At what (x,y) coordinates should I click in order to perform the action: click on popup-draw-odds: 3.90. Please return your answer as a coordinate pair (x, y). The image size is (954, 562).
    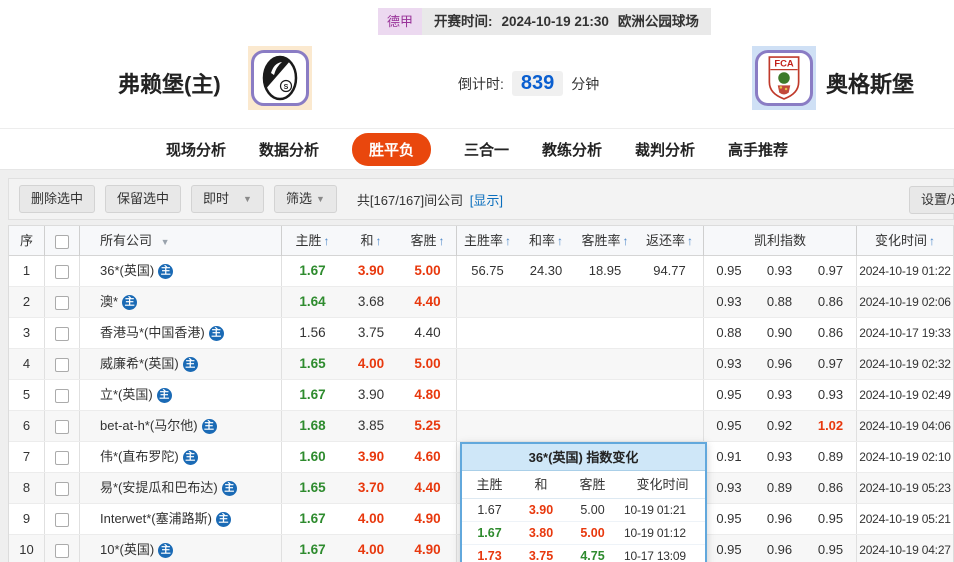
    Looking at the image, I should click on (541, 510).